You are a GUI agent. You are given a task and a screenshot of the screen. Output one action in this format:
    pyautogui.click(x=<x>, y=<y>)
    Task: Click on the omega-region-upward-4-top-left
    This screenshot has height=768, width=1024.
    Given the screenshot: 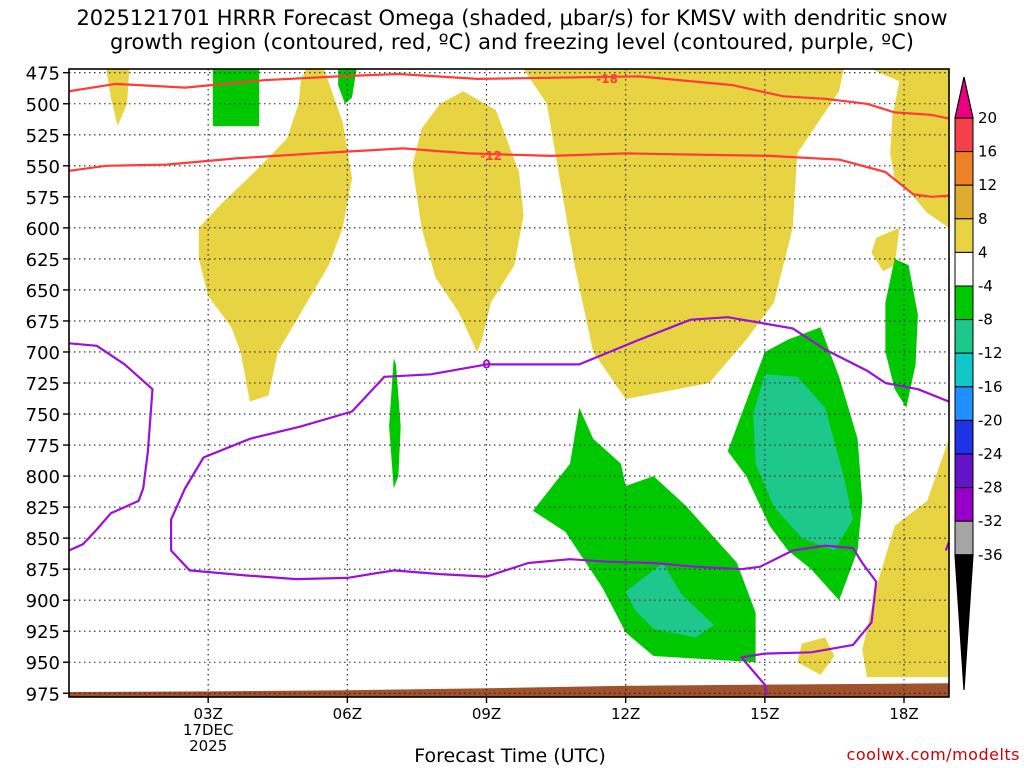 What is the action you would take?
    pyautogui.click(x=118, y=98)
    